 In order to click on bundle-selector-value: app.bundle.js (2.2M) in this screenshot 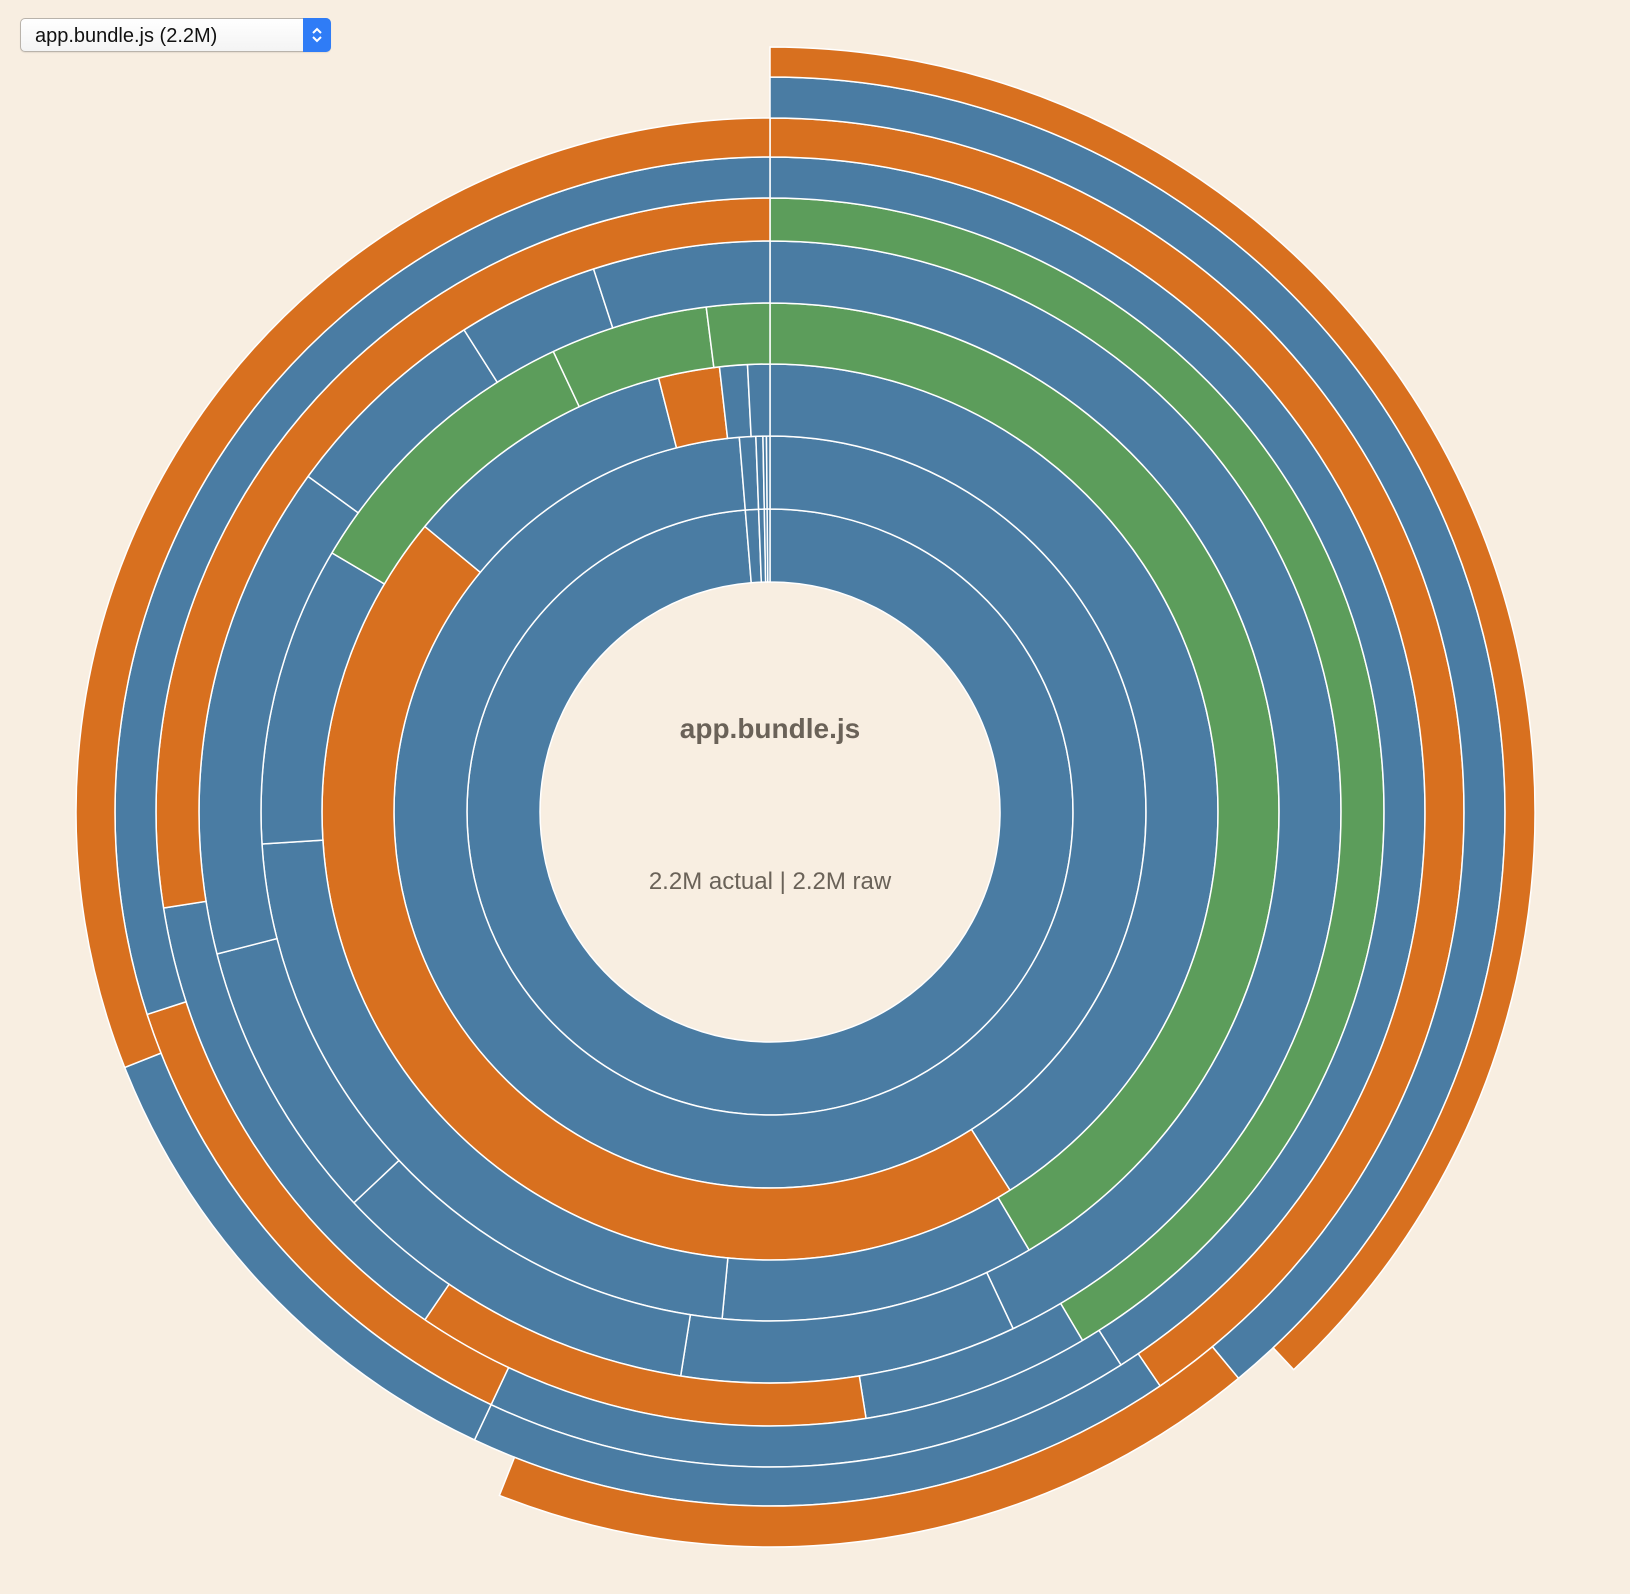, I will do `click(126, 36)`.